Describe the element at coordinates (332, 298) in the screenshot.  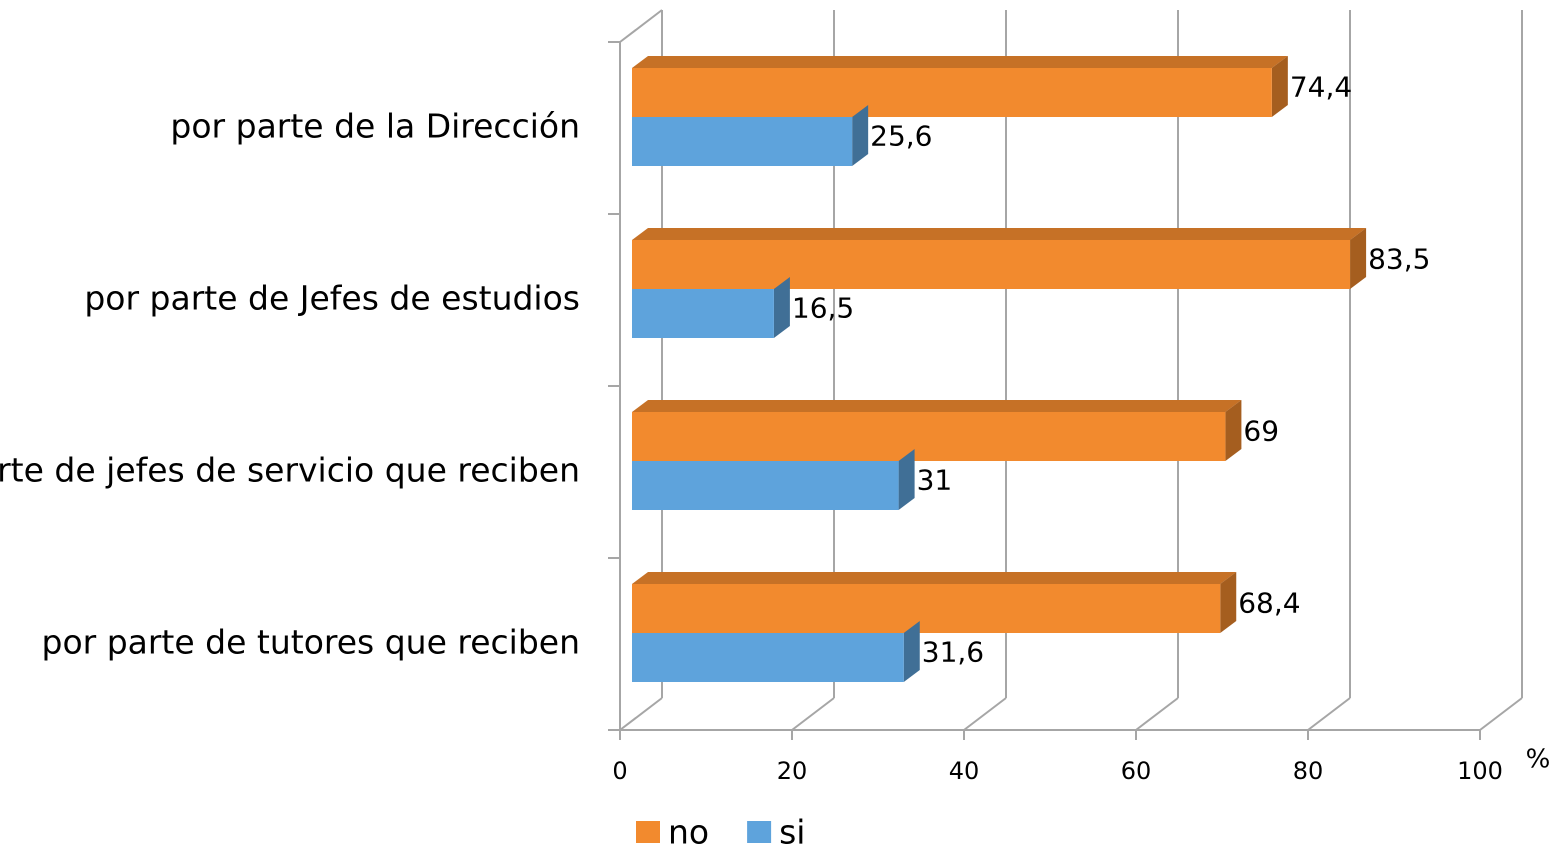
I see `category-label: por parte de Jefes de estudios` at that location.